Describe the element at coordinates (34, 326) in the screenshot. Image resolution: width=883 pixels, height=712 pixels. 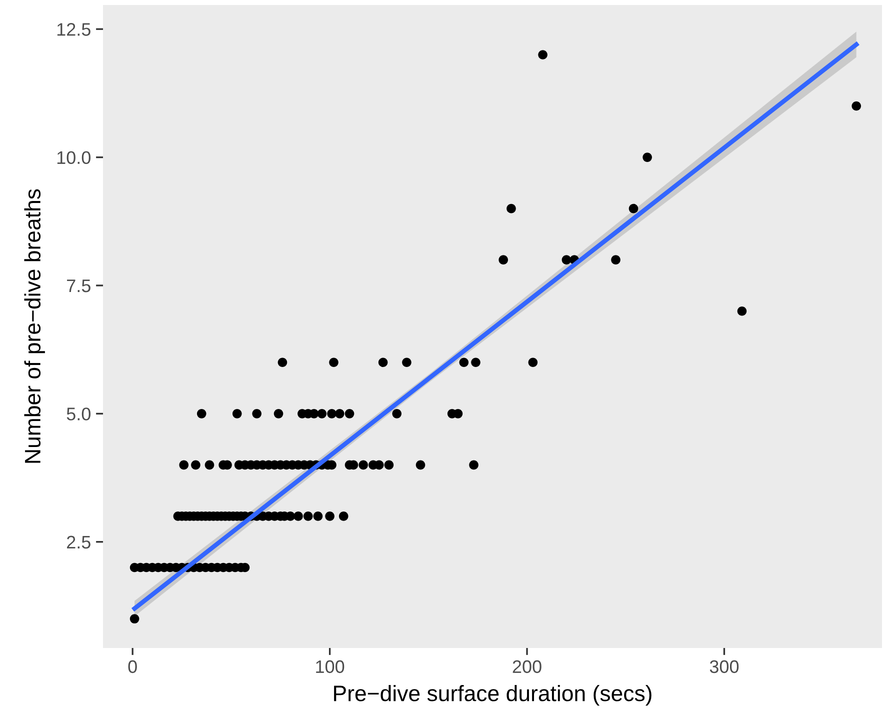
I see `y-axis-title: Number of pre−dive breaths` at that location.